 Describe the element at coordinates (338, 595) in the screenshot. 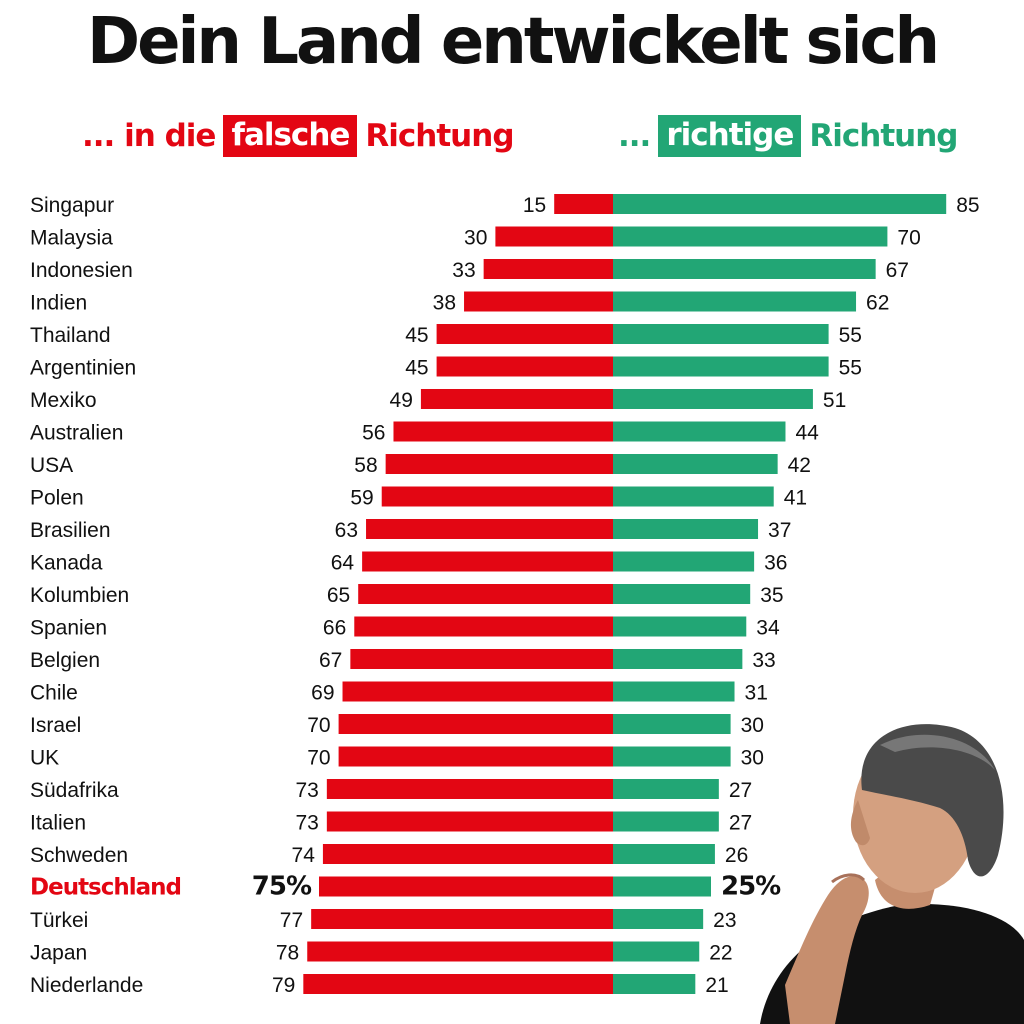

I see `value-label-wrong: 65` at that location.